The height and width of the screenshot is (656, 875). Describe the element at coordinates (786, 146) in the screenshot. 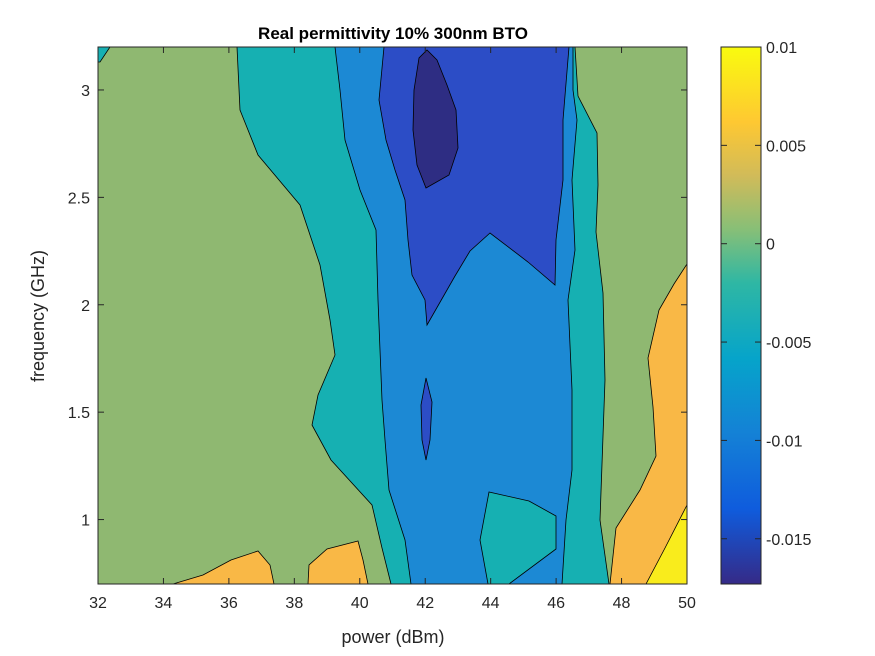

I see `colorbar-tick-label: 0.005` at that location.